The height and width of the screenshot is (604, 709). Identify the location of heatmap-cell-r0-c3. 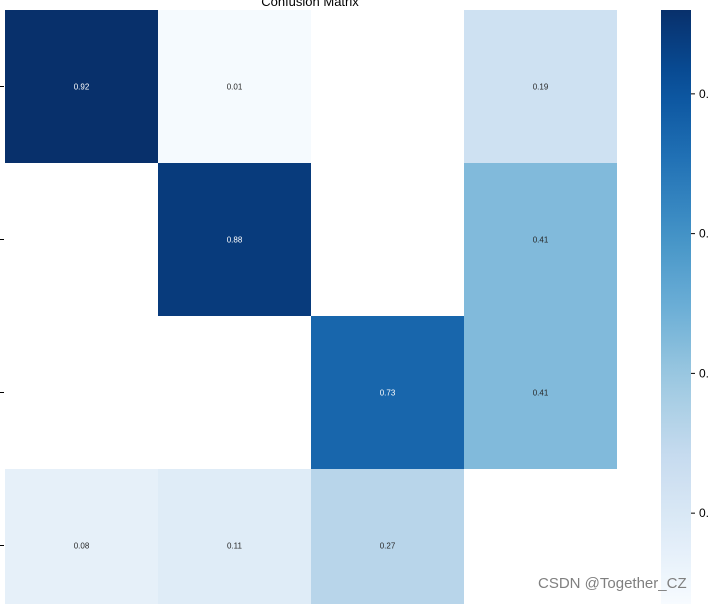
(540, 86).